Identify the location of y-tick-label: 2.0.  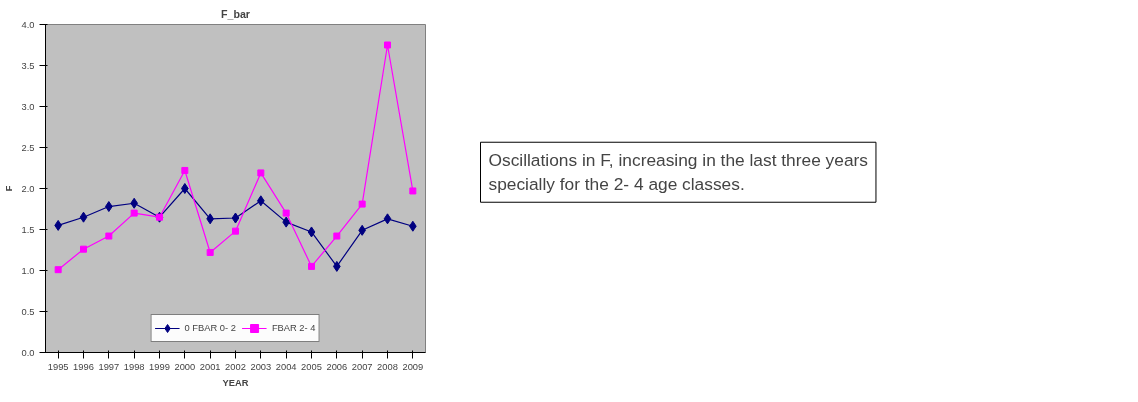
(28, 188).